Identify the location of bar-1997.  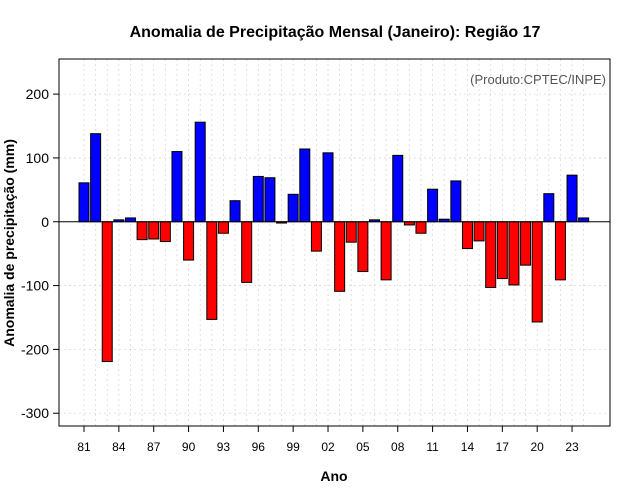
(270, 200).